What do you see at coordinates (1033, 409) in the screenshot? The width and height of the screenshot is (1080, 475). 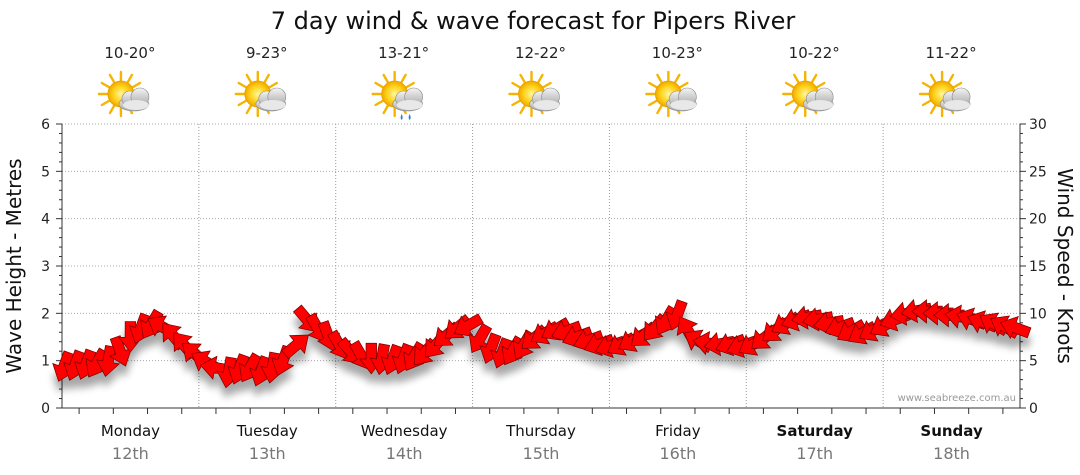 I see `right-tick-label: 0` at bounding box center [1033, 409].